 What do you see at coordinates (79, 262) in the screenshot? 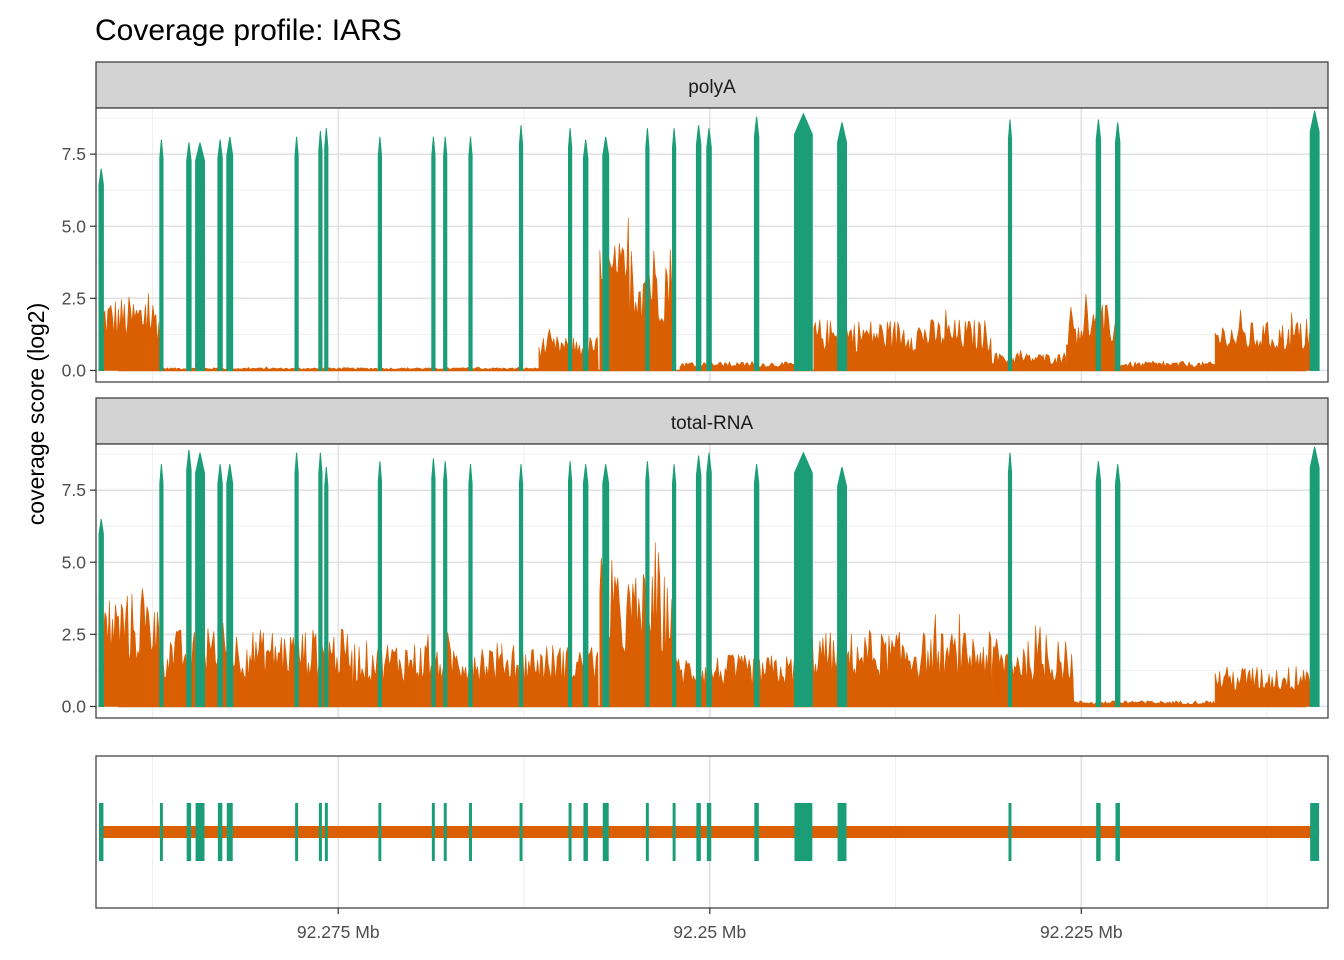
I see `y-axis-0: 0.0 2.5 5.0 7.5` at bounding box center [79, 262].